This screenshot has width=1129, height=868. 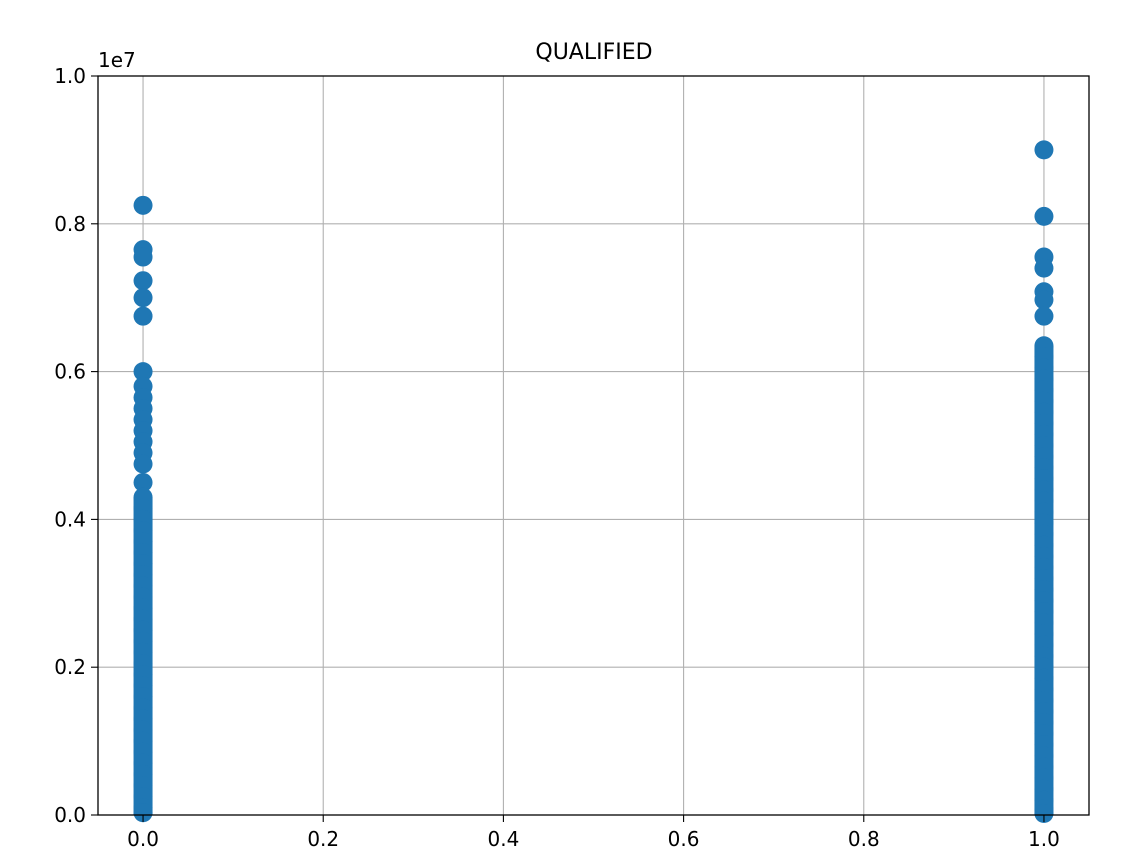 What do you see at coordinates (1044, 839) in the screenshot?
I see `x-tick-label: 1.0` at bounding box center [1044, 839].